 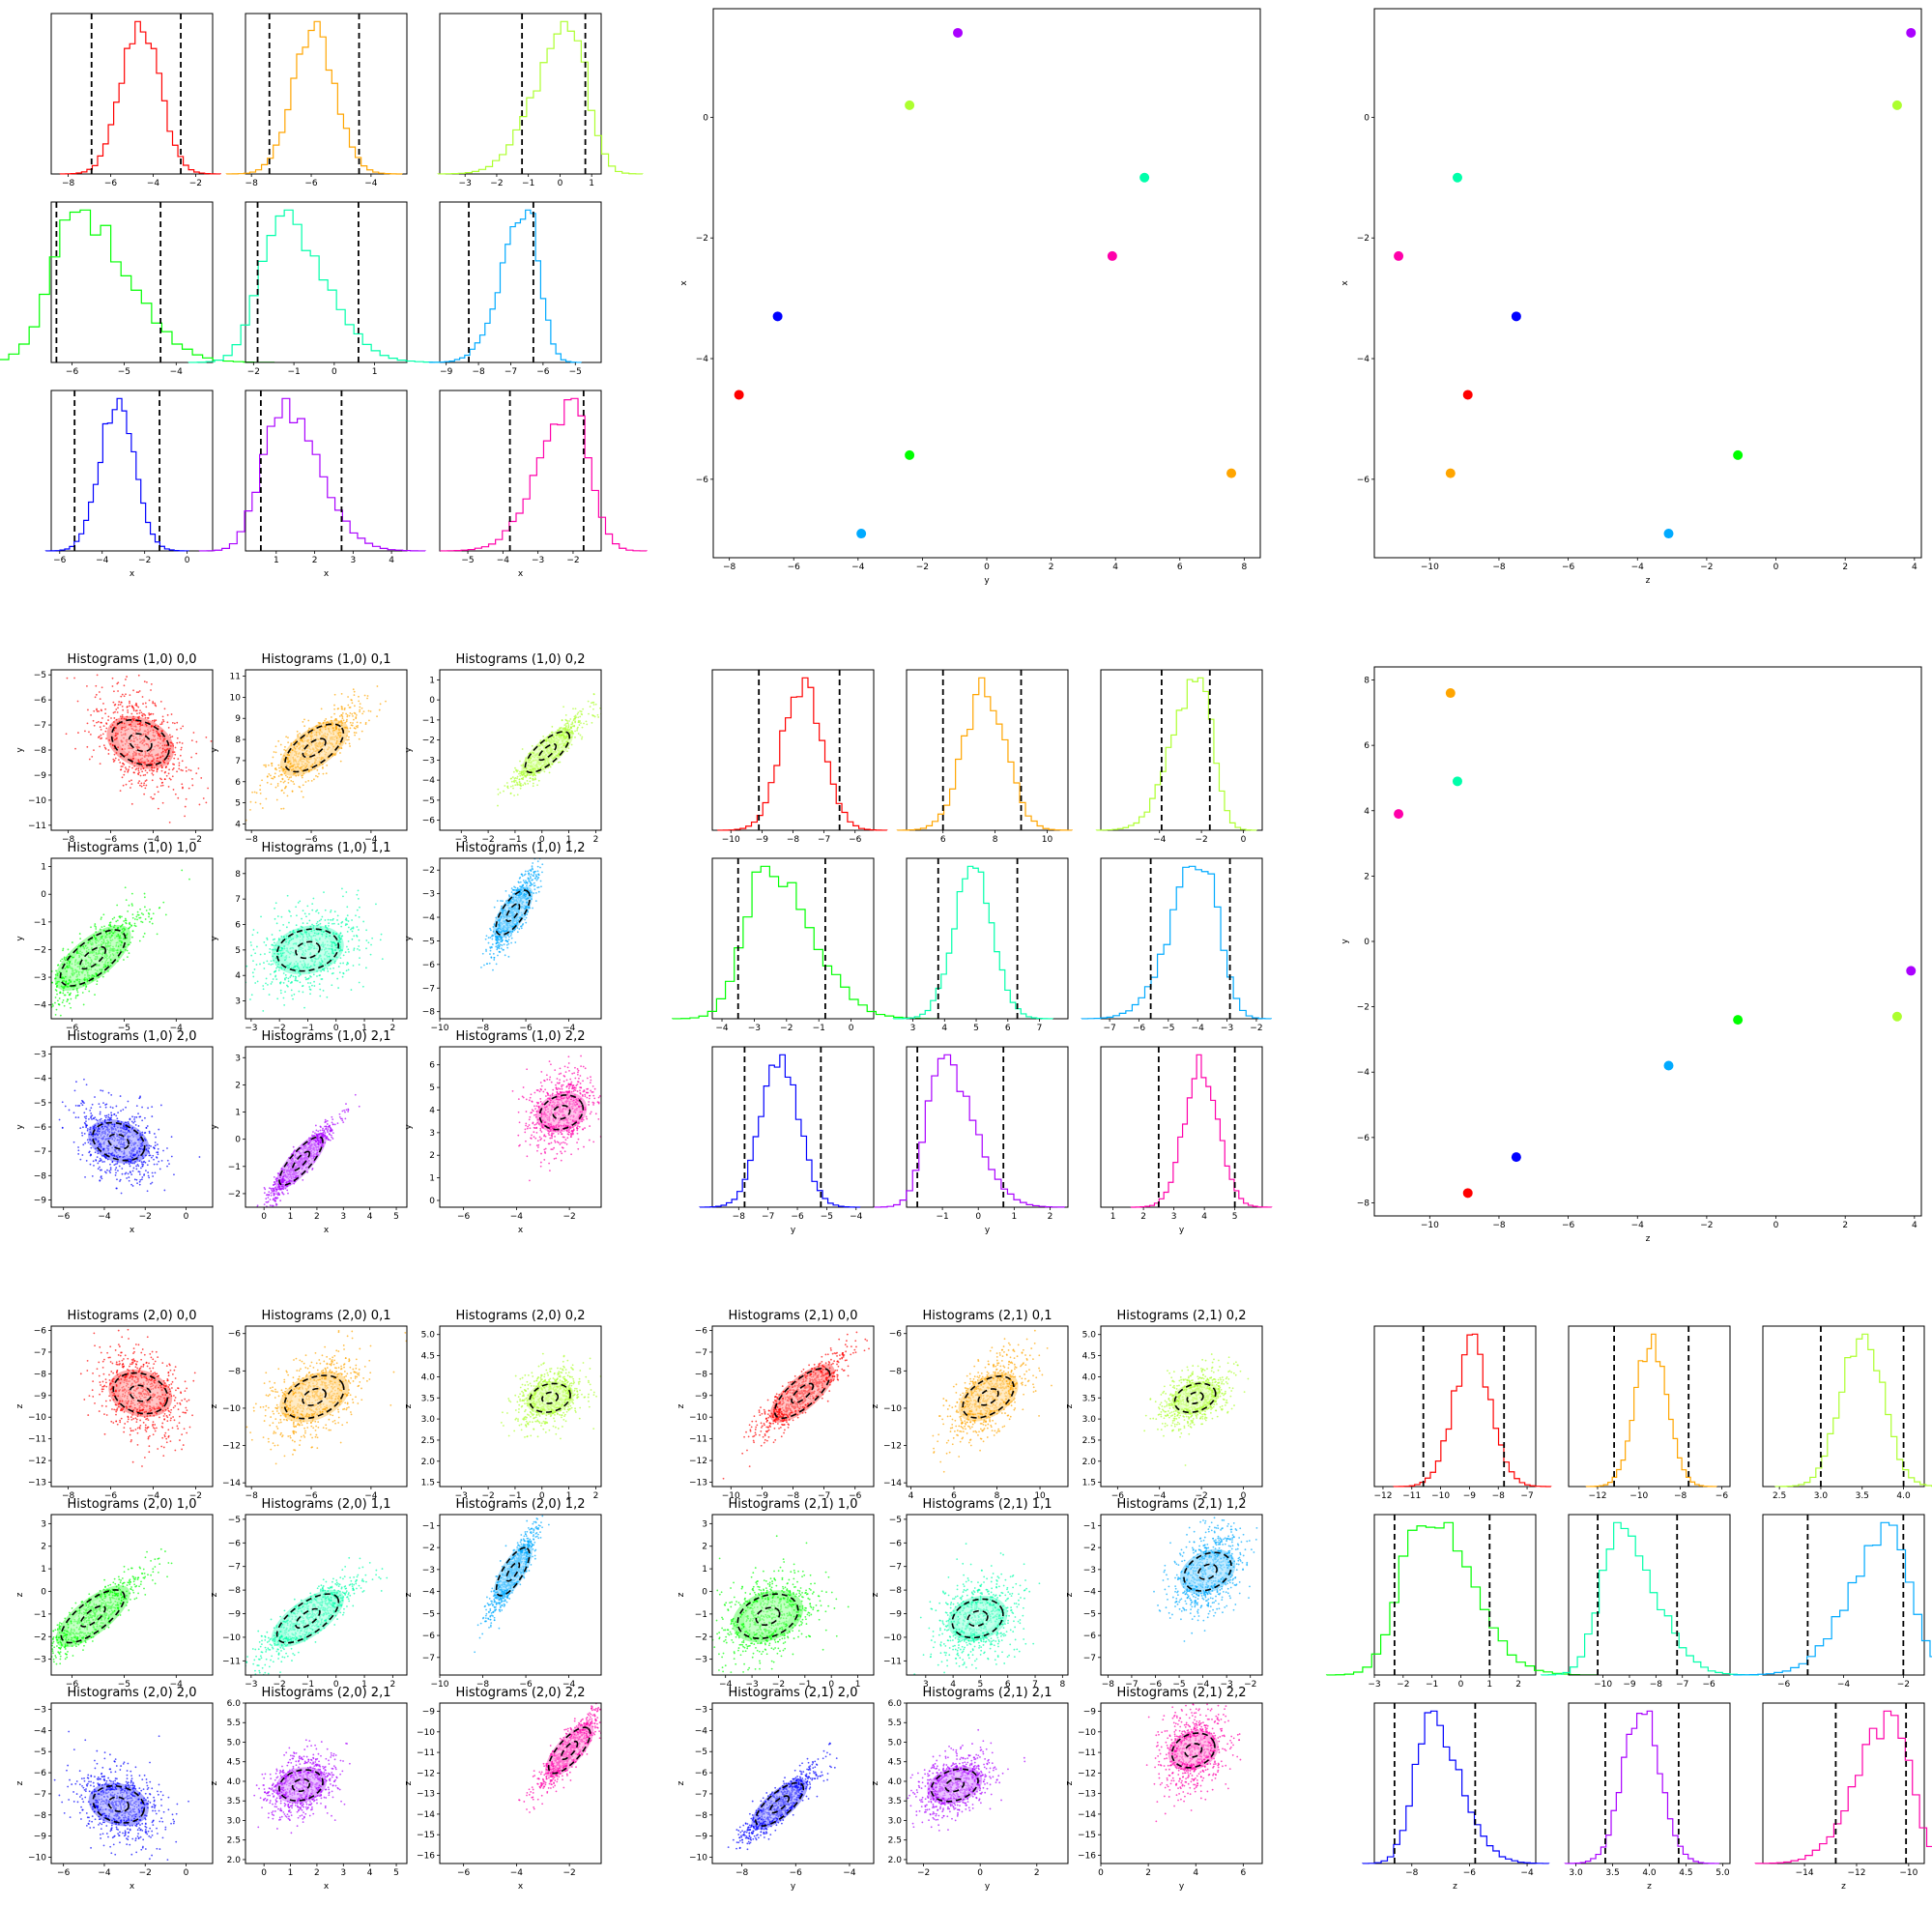 I want to click on y-tick-label: 8, so click(x=238, y=875).